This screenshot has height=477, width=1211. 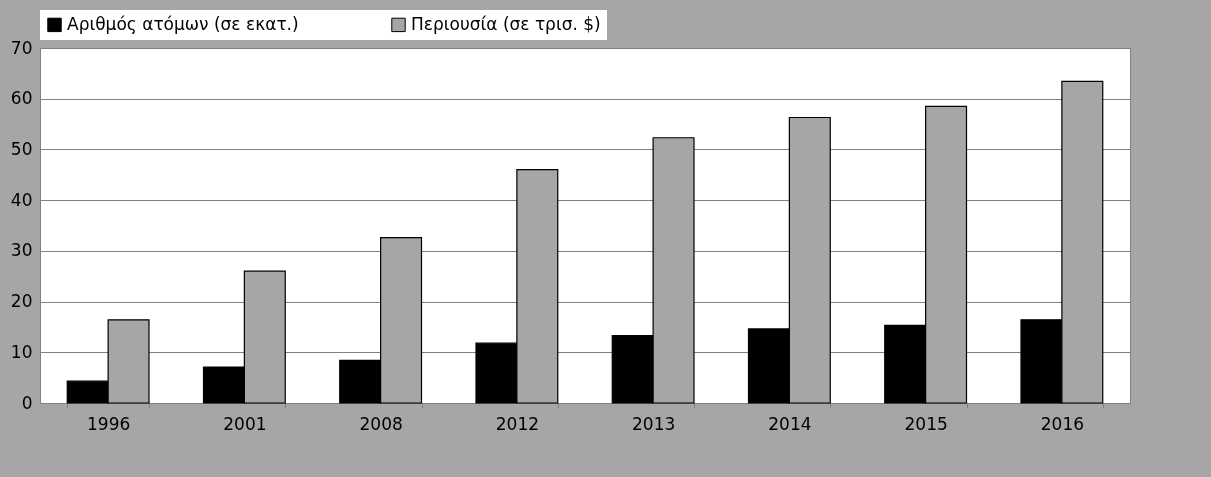 I want to click on x-tick-label: 2001, so click(x=245, y=423).